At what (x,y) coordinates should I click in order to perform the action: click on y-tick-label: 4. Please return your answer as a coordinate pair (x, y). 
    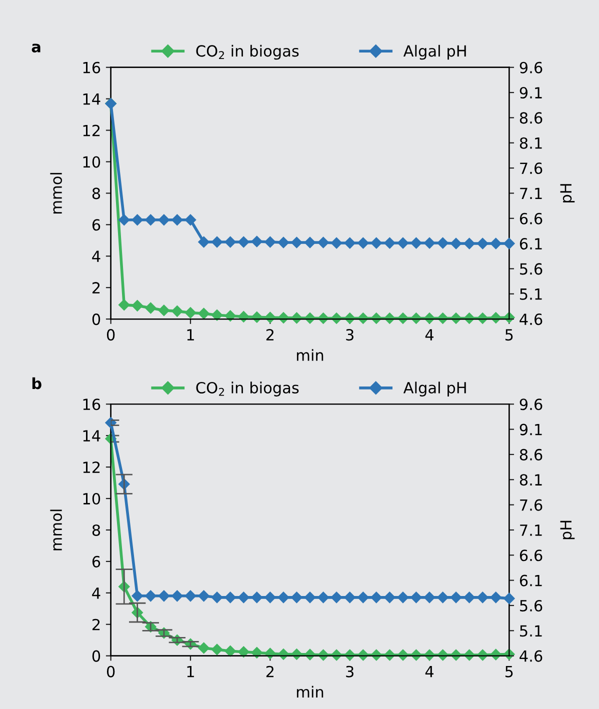
    Looking at the image, I should click on (96, 593).